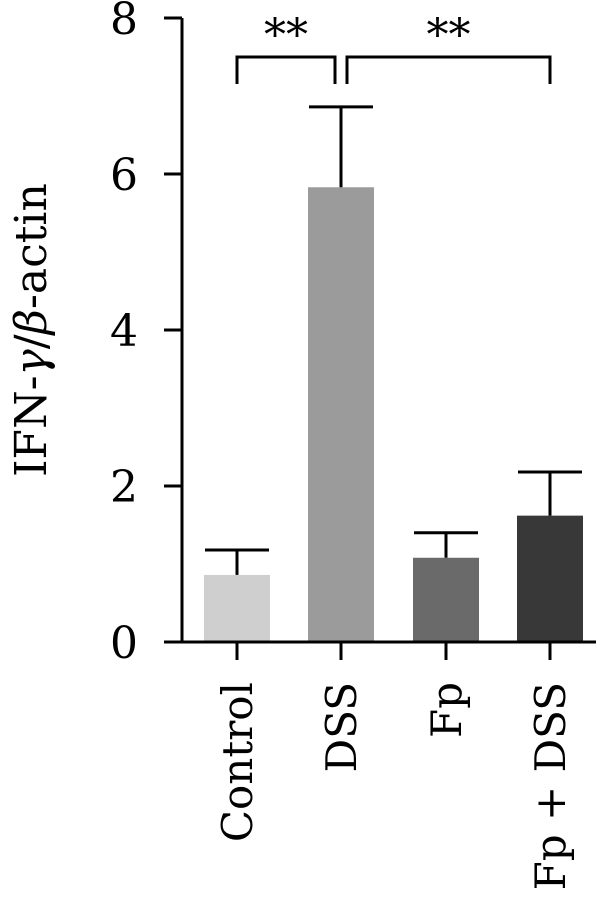 This screenshot has height=912, width=600. I want to click on y-tick-label: 8, so click(124, 22).